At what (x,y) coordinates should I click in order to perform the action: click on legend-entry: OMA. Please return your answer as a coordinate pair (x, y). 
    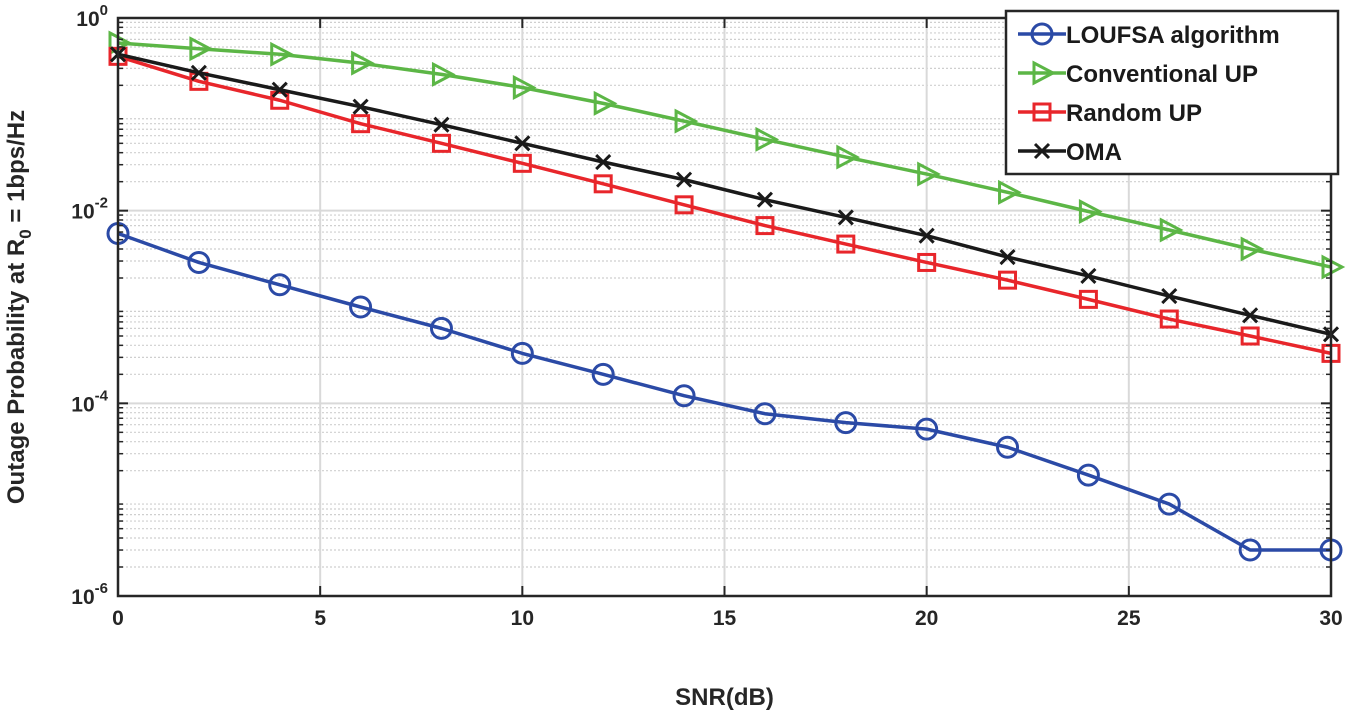
    Looking at the image, I should click on (1070, 152).